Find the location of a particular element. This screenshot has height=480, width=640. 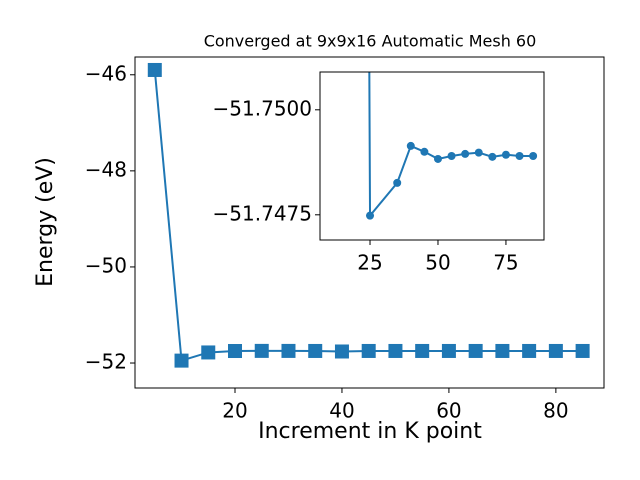

x-tick-label: 75 is located at coordinates (505, 263).